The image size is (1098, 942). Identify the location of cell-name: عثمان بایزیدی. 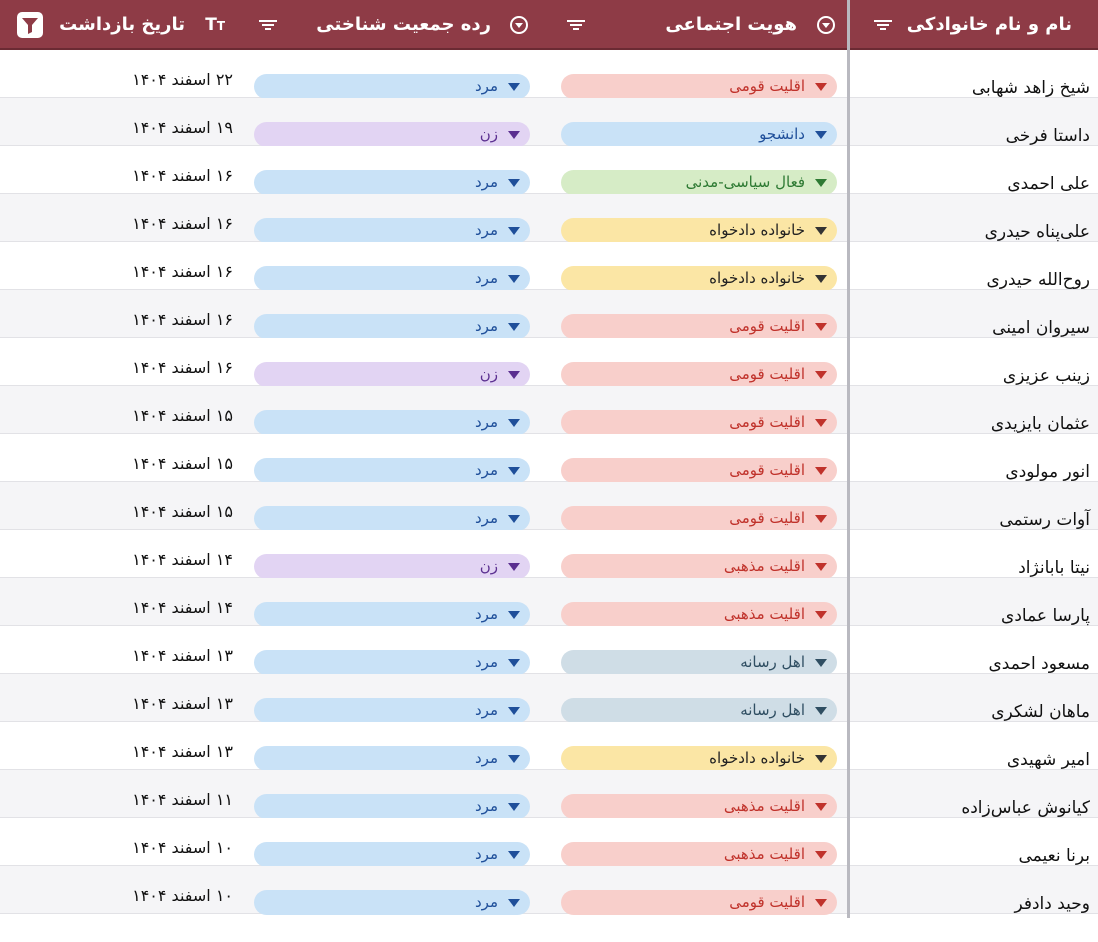
(1040, 424).